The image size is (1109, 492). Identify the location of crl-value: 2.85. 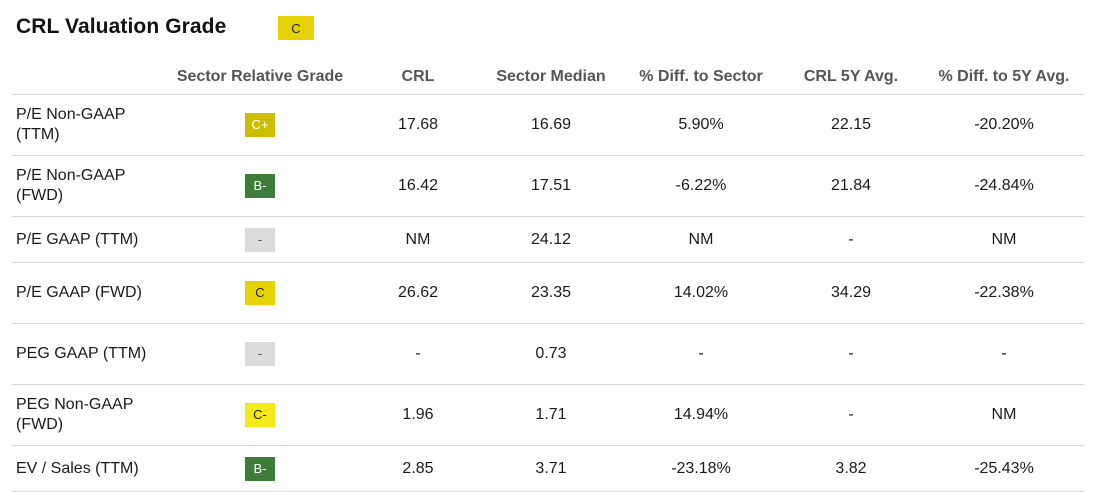
(418, 468).